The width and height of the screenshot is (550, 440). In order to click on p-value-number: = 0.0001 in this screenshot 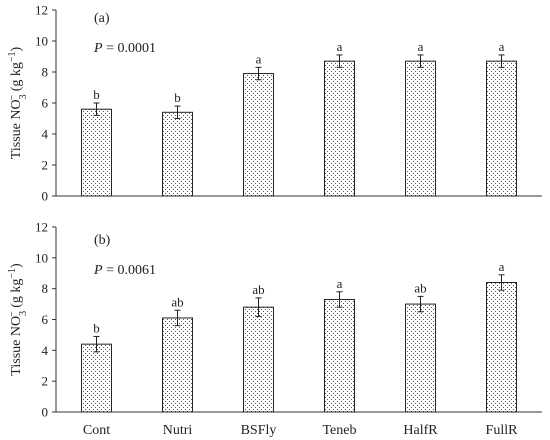, I will do `click(129, 48)`.